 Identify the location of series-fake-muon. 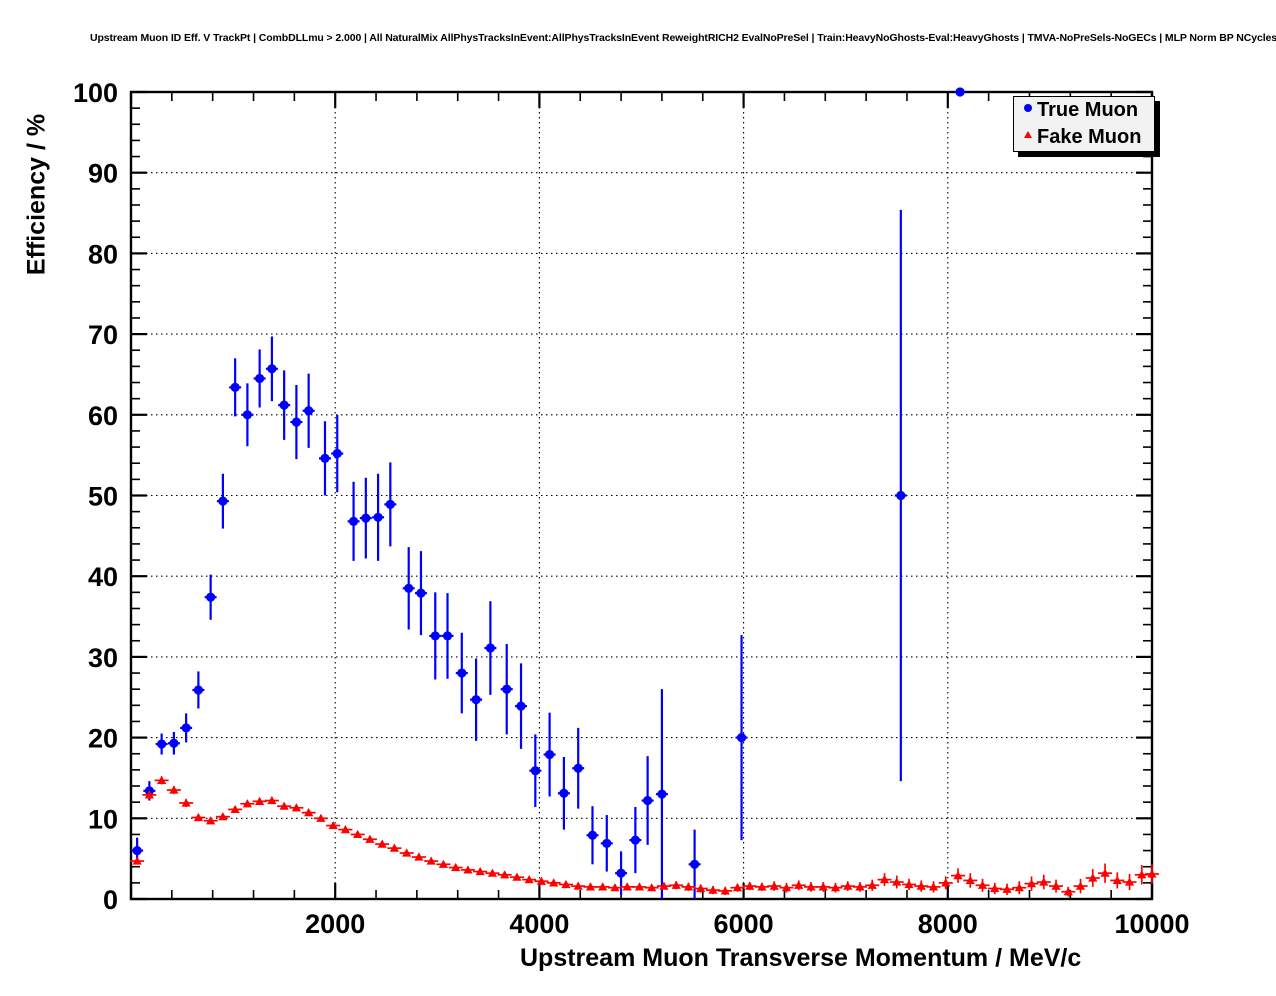
(644, 836).